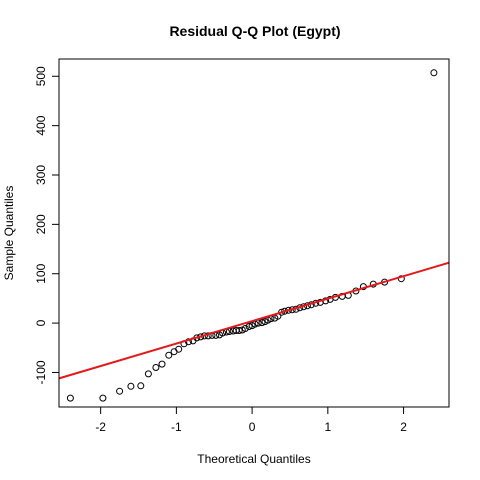 The width and height of the screenshot is (480, 480). I want to click on x-axis-label: Theoretical Quantiles, so click(253, 459).